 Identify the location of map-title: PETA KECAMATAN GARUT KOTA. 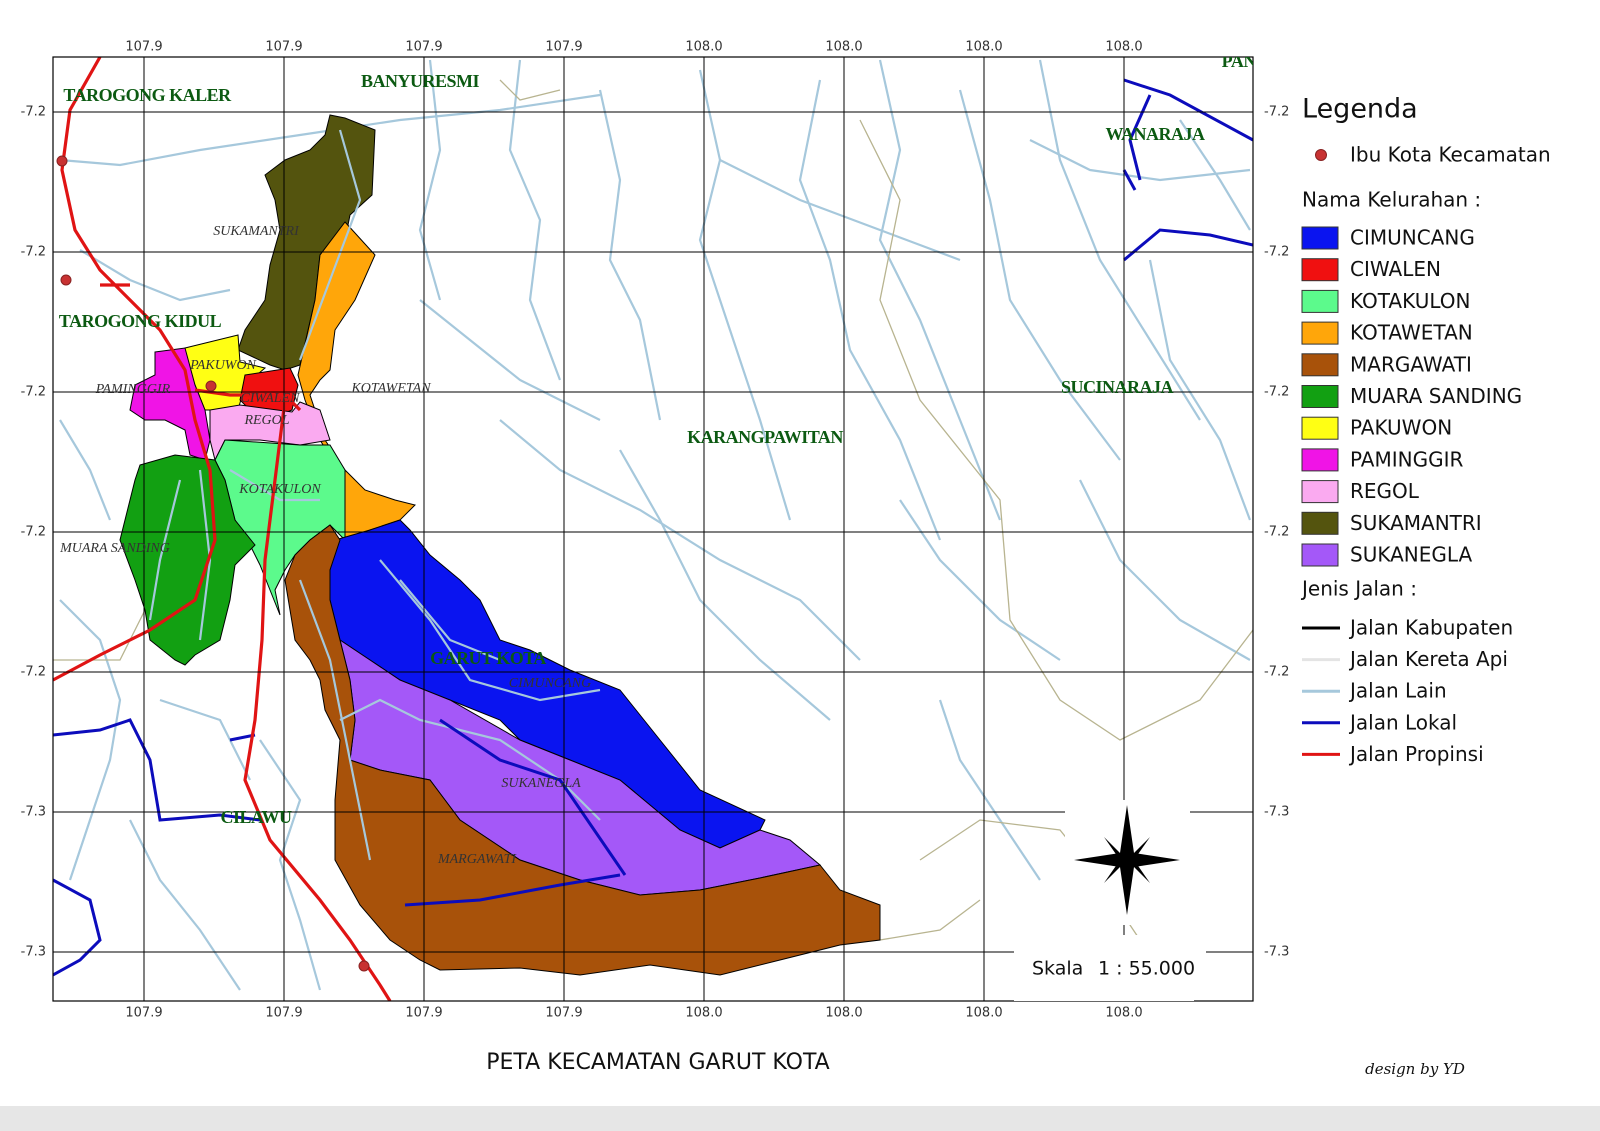
(657, 1062).